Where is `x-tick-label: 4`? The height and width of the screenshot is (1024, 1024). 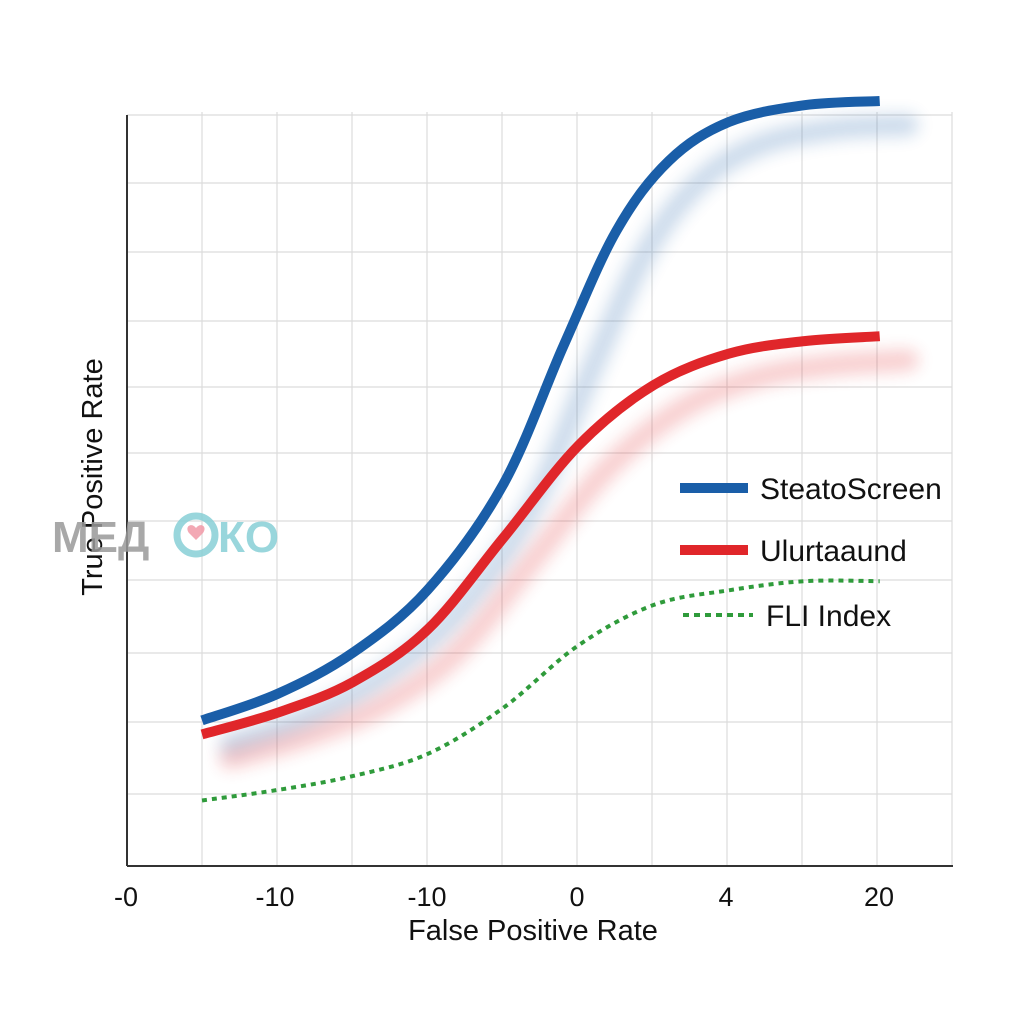 x-tick-label: 4 is located at coordinates (725, 897).